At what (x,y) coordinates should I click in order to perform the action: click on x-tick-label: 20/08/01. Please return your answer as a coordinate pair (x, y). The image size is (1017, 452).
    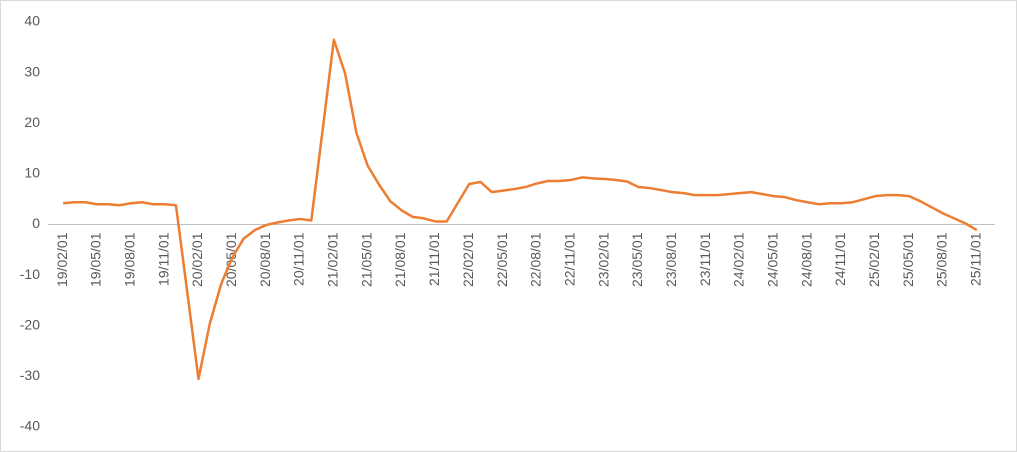
    Looking at the image, I should click on (265, 259).